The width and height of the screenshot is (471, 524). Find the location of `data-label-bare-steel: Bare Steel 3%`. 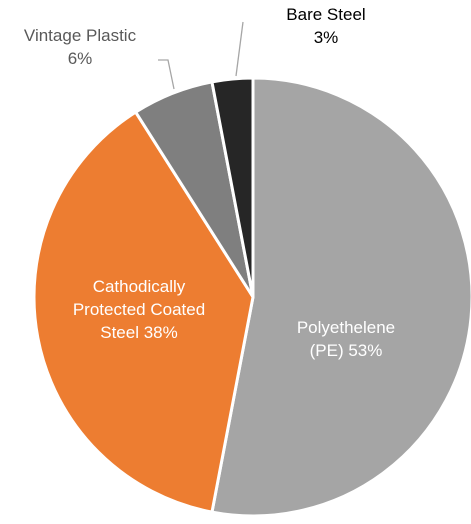

data-label-bare-steel: Bare Steel 3% is located at coordinates (325, 26).